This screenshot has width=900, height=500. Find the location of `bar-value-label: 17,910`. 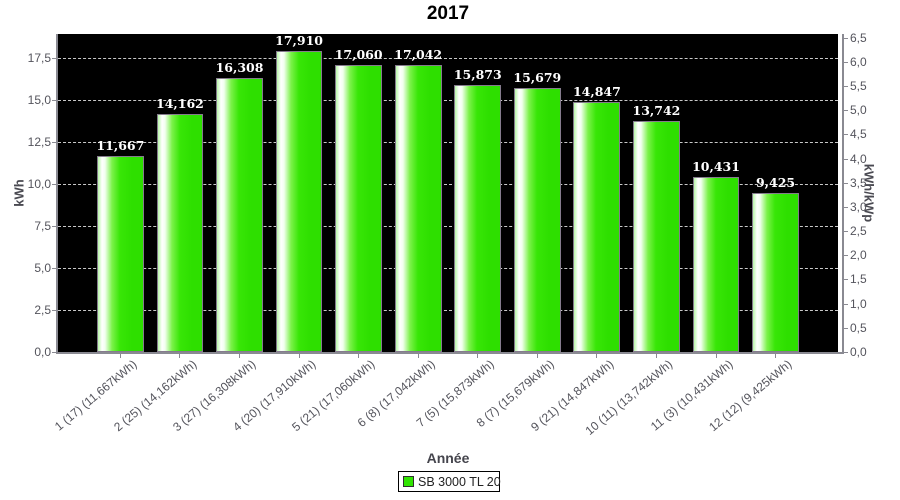

bar-value-label: 17,910 is located at coordinates (299, 40).